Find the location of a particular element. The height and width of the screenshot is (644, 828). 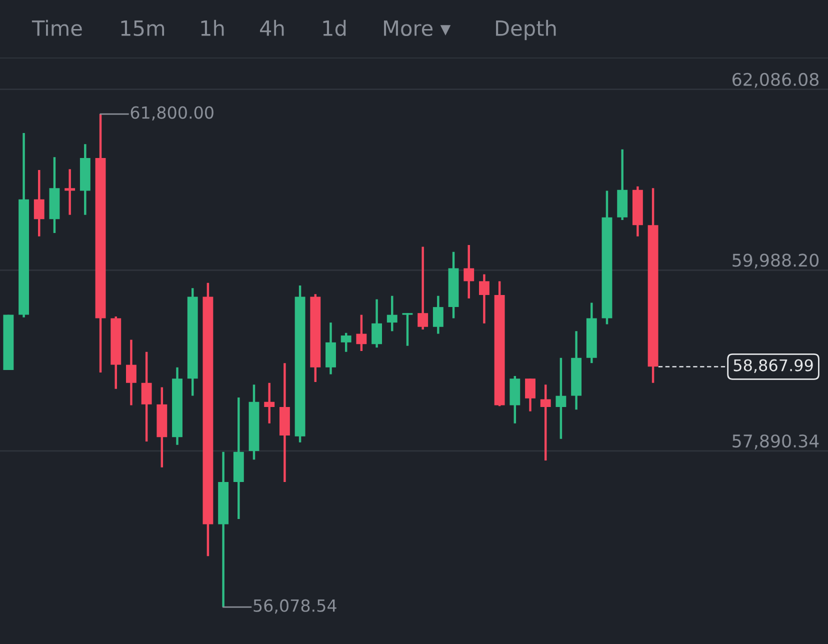

annotation: 56,078.54 is located at coordinates (295, 606).